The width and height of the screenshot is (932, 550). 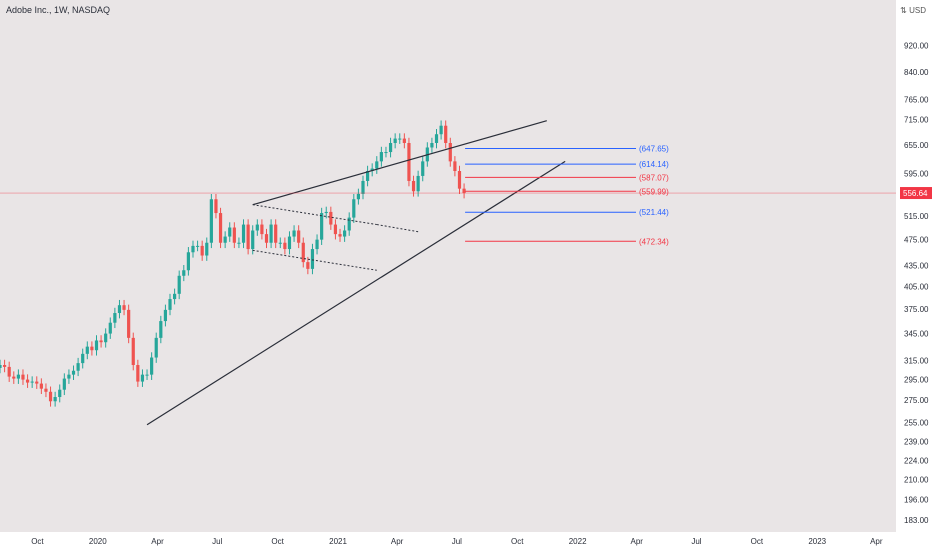 I want to click on time-tick-label: 2021, so click(x=338, y=541).